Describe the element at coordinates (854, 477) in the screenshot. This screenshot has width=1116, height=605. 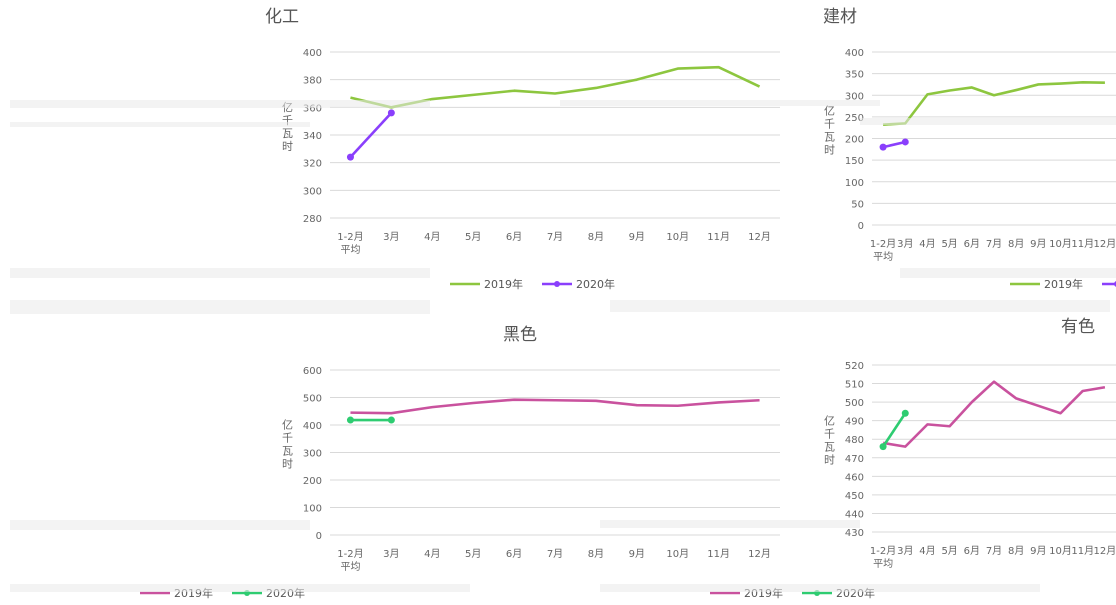
I see `y-tick-label: 460` at that location.